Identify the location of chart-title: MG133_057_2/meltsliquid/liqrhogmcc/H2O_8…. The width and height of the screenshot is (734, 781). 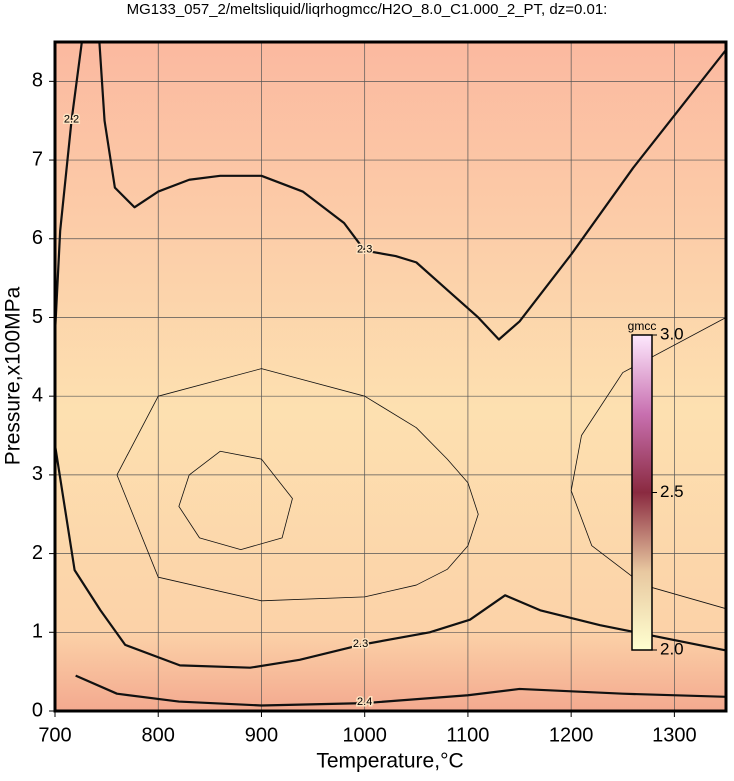
(367, 9).